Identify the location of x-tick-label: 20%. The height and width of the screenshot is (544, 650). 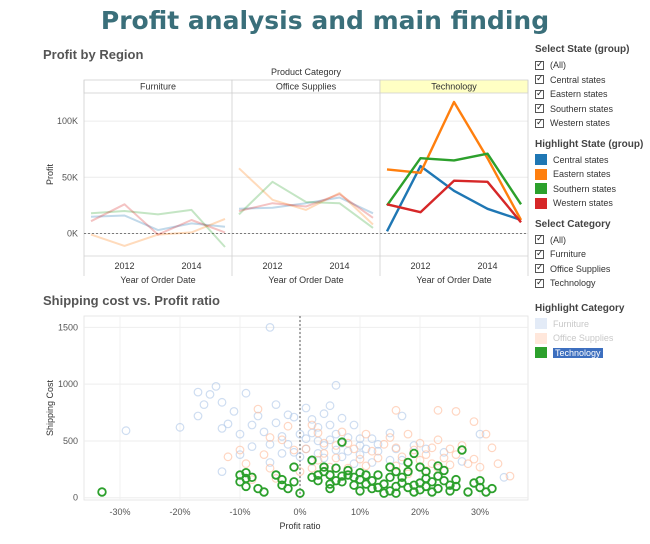
(420, 512).